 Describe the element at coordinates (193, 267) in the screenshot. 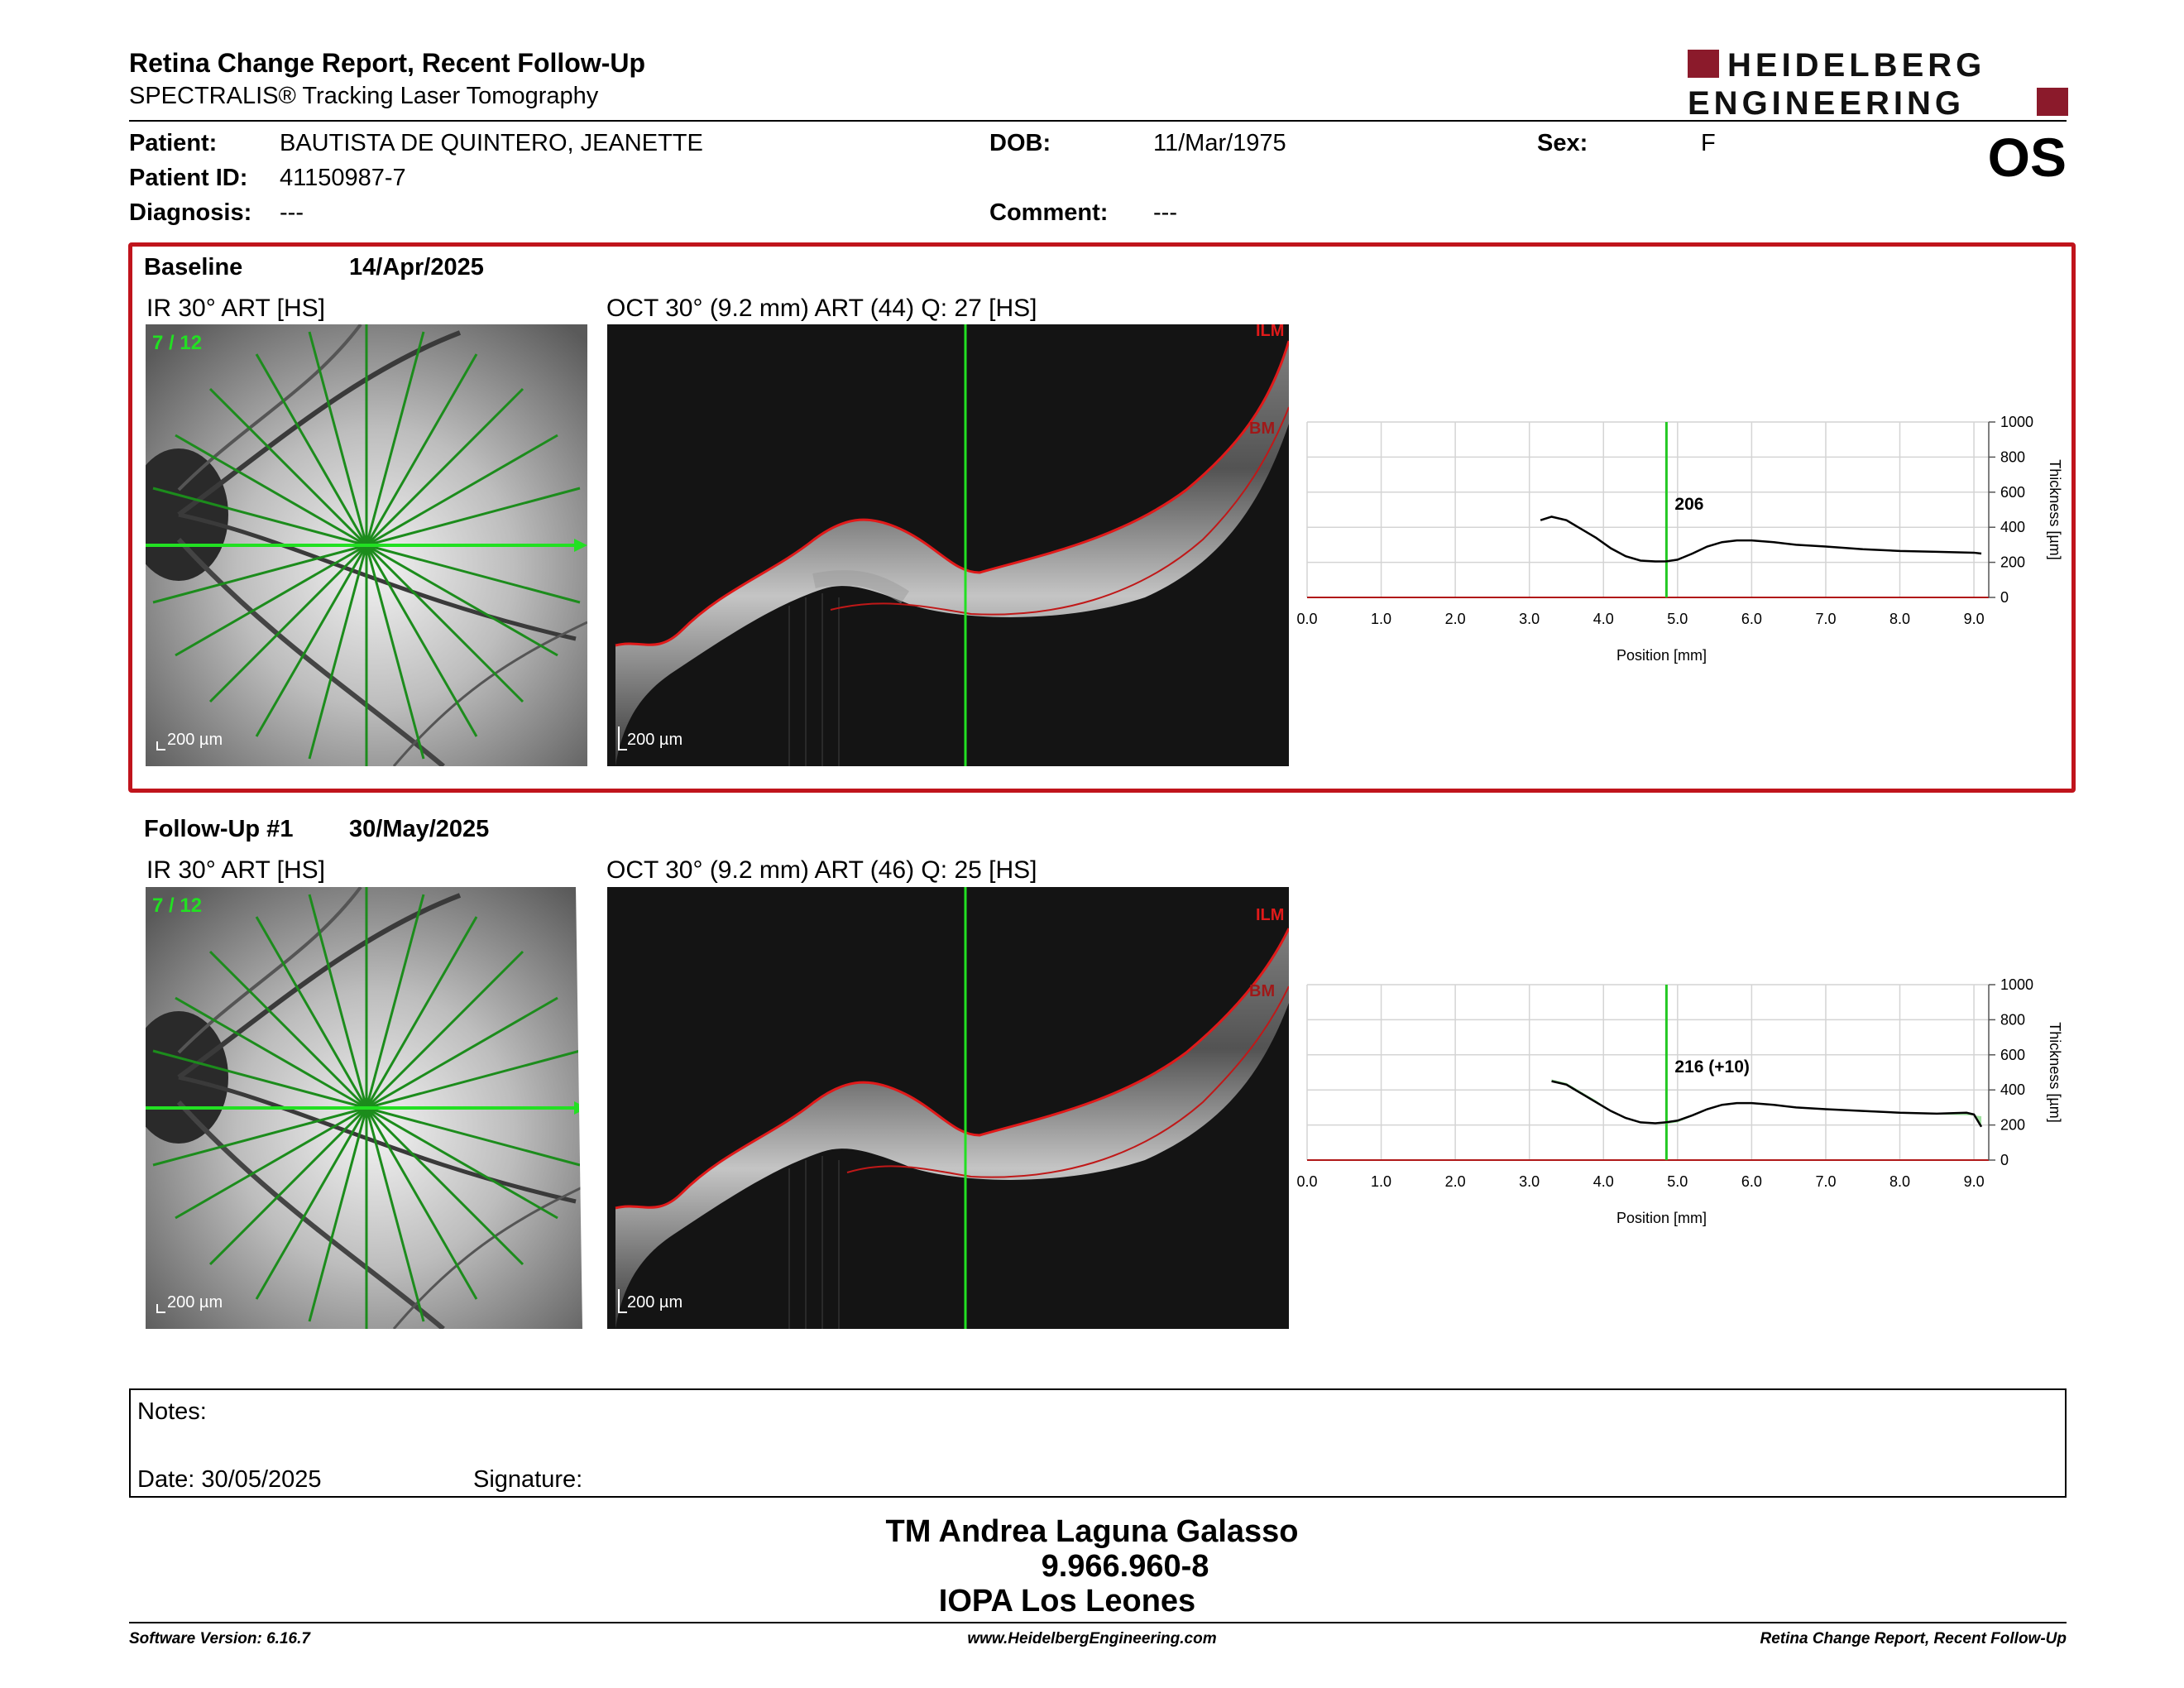

I see `baseline-label: Baseline` at that location.